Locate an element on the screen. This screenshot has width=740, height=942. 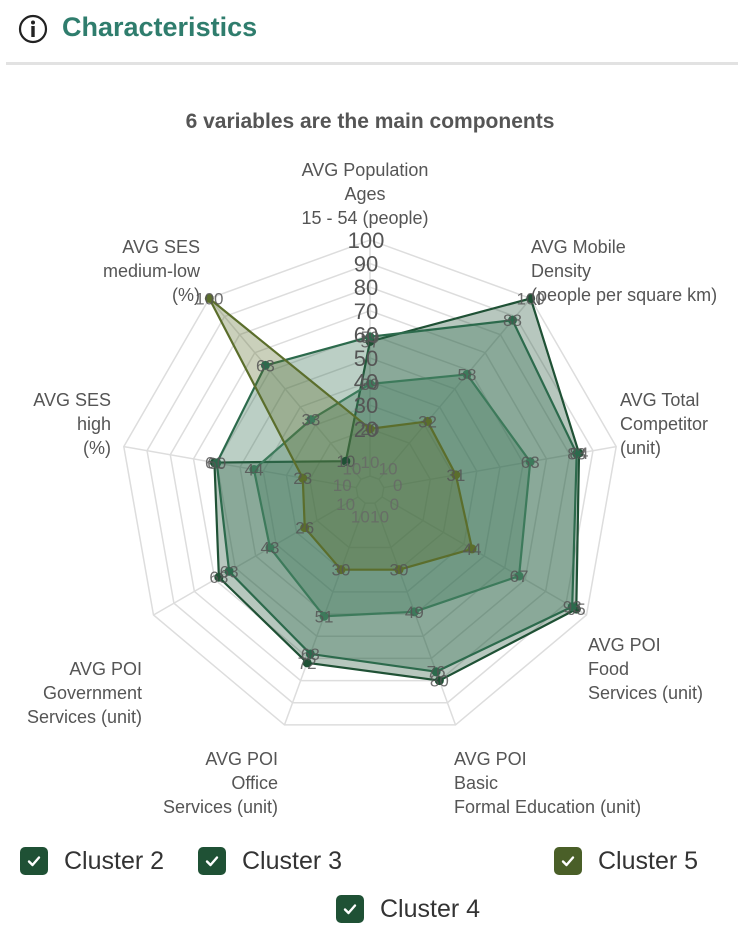
data-label: 72 is located at coordinates (307, 663).